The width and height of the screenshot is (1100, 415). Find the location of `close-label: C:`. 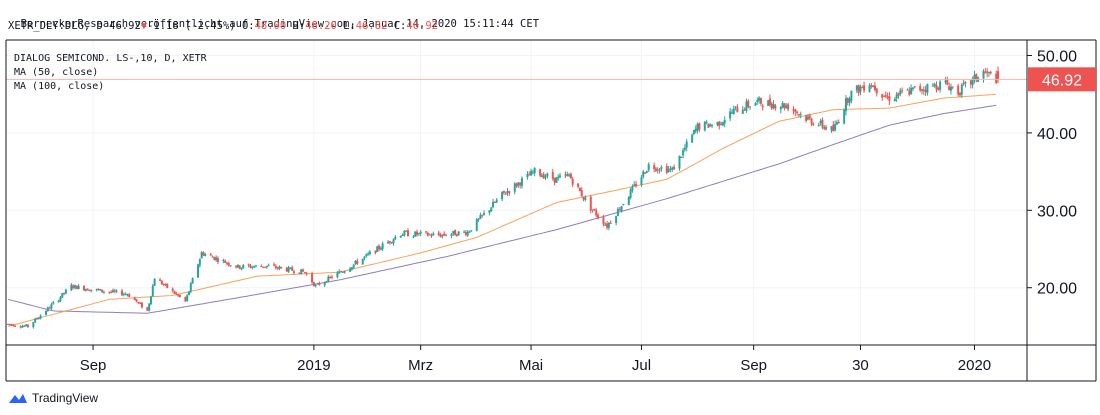

close-label: C: is located at coordinates (400, 26).